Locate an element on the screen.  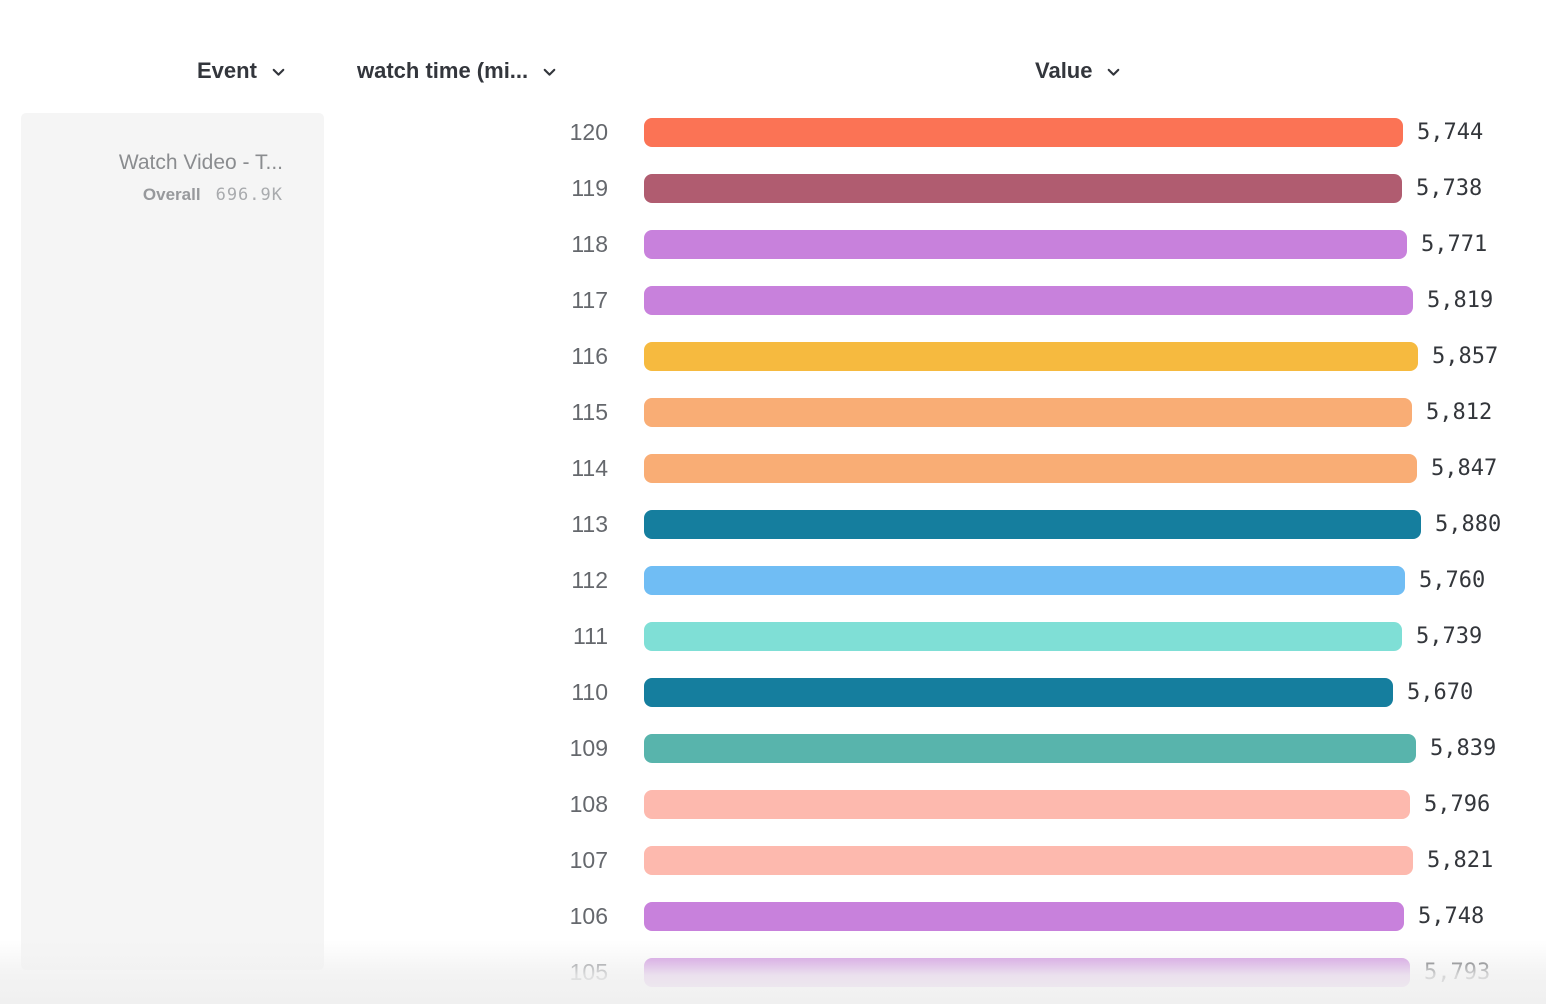
bar-row: 118 5,771 is located at coordinates (1020, 244).